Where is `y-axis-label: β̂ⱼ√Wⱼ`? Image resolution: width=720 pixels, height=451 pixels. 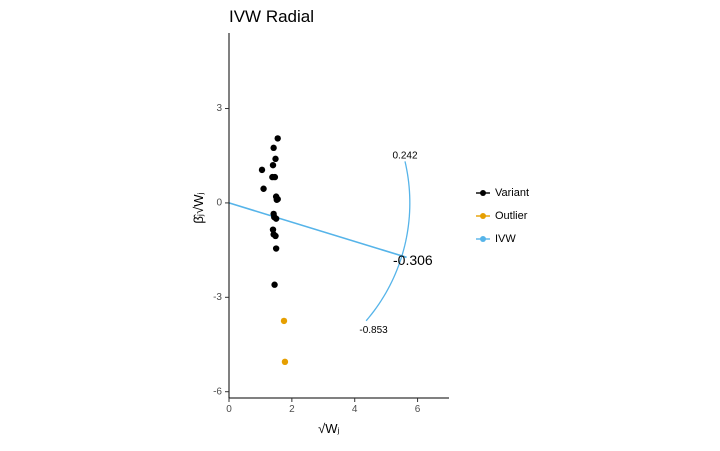
y-axis-label: β̂ⱼ√Wⱼ is located at coordinates (198, 207).